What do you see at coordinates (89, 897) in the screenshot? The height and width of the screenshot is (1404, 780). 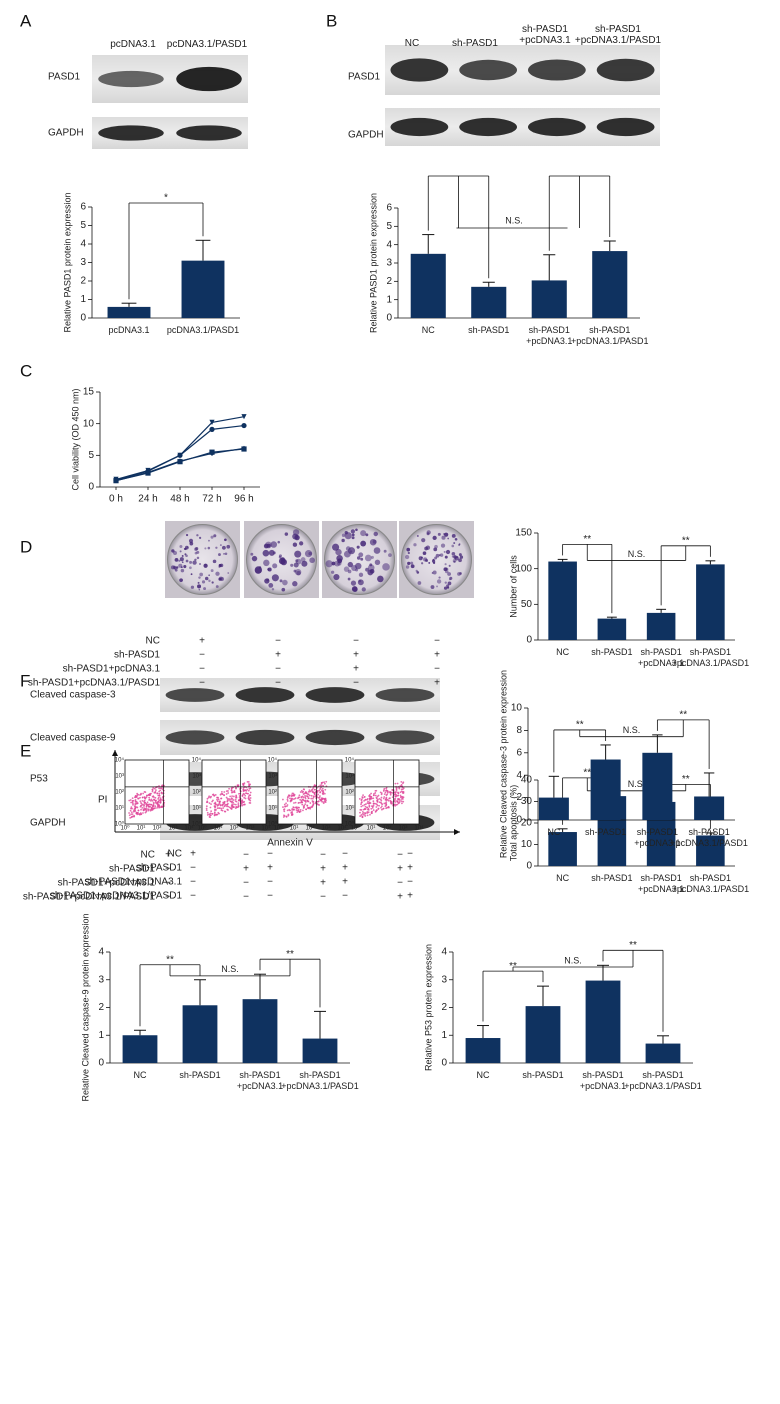 I see `condition-label: sh-PASD1+pcDNA3.1/PASD1` at bounding box center [89, 897].